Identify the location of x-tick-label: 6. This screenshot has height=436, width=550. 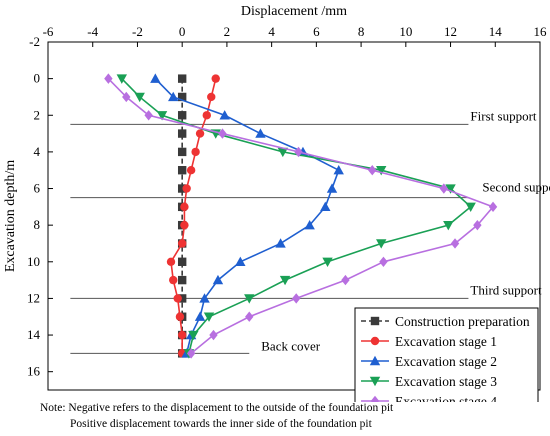
(316, 31).